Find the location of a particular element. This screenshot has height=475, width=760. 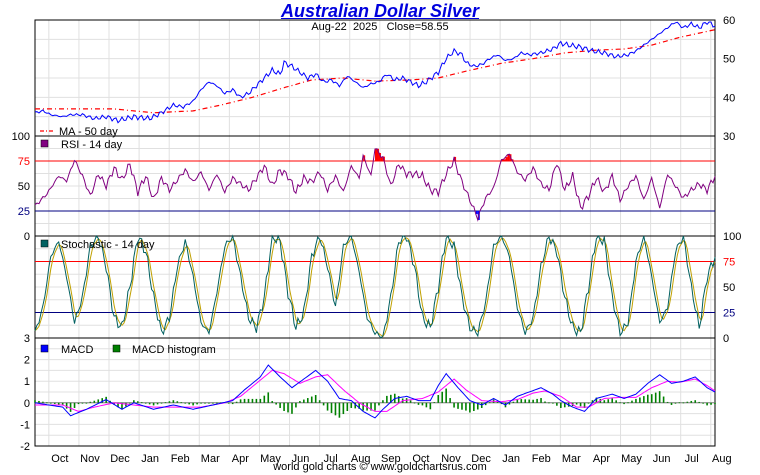

macd-signal-line is located at coordinates (375, 390).